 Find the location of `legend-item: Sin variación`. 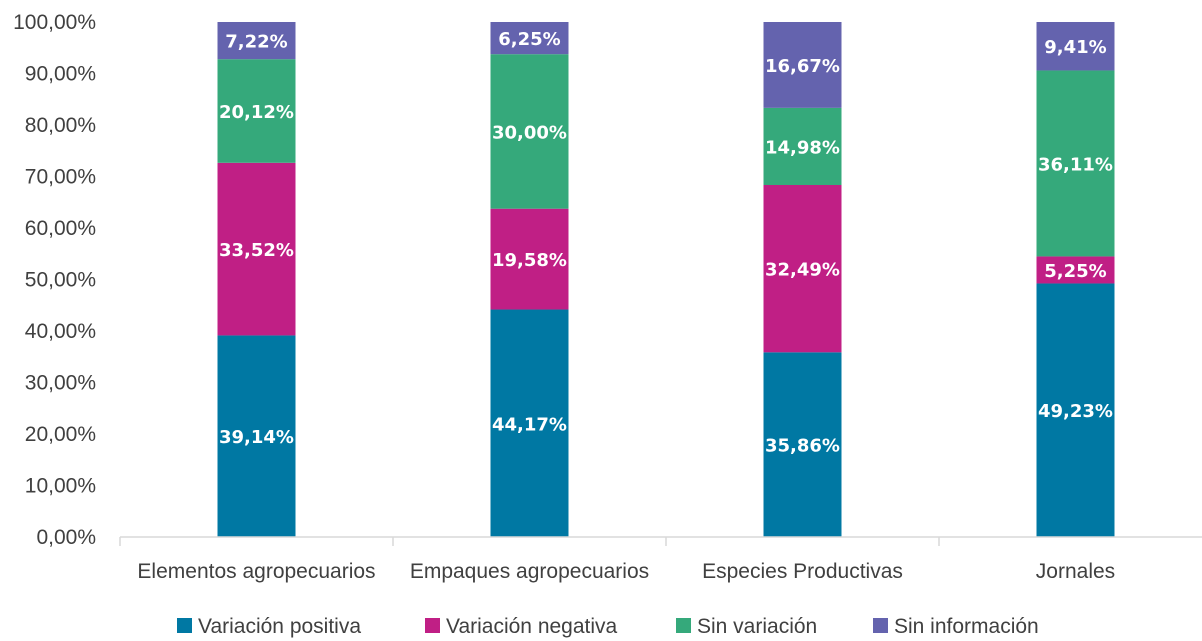

legend-item: Sin variación is located at coordinates (746, 626).